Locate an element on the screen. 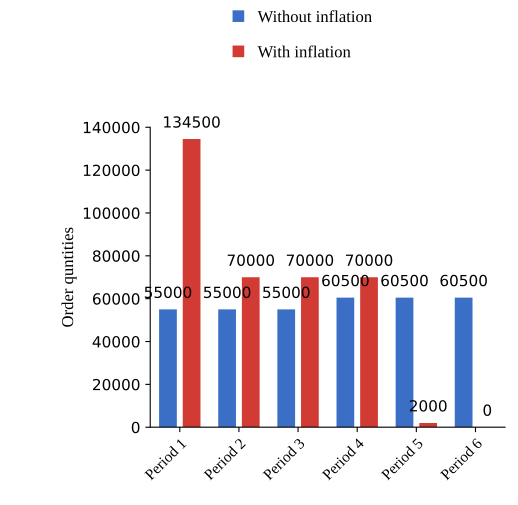  y-tick-label: 20000 is located at coordinates (116, 384).